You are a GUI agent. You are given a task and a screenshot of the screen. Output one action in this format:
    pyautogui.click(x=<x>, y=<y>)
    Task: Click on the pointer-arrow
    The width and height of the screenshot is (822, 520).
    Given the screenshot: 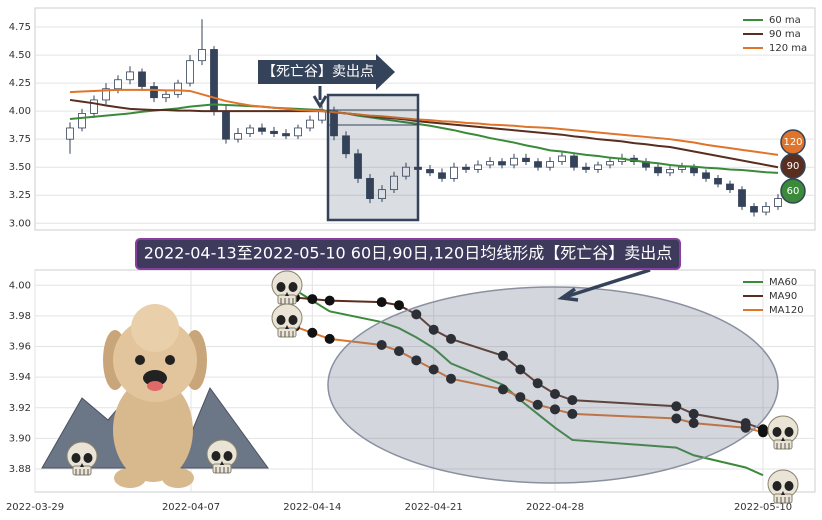 What is the action you would take?
    pyautogui.click(x=604, y=285)
    